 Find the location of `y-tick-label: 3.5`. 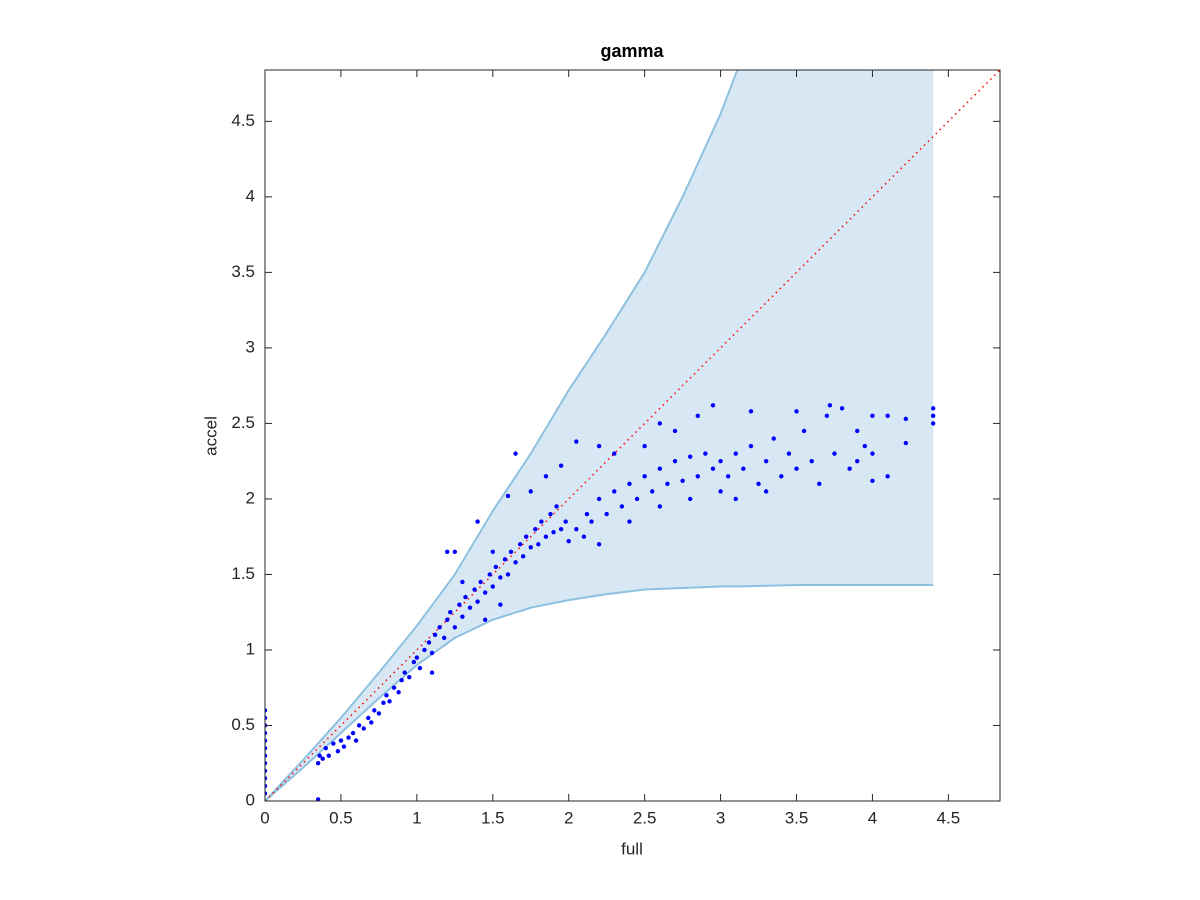

y-tick-label: 3.5 is located at coordinates (243, 271).